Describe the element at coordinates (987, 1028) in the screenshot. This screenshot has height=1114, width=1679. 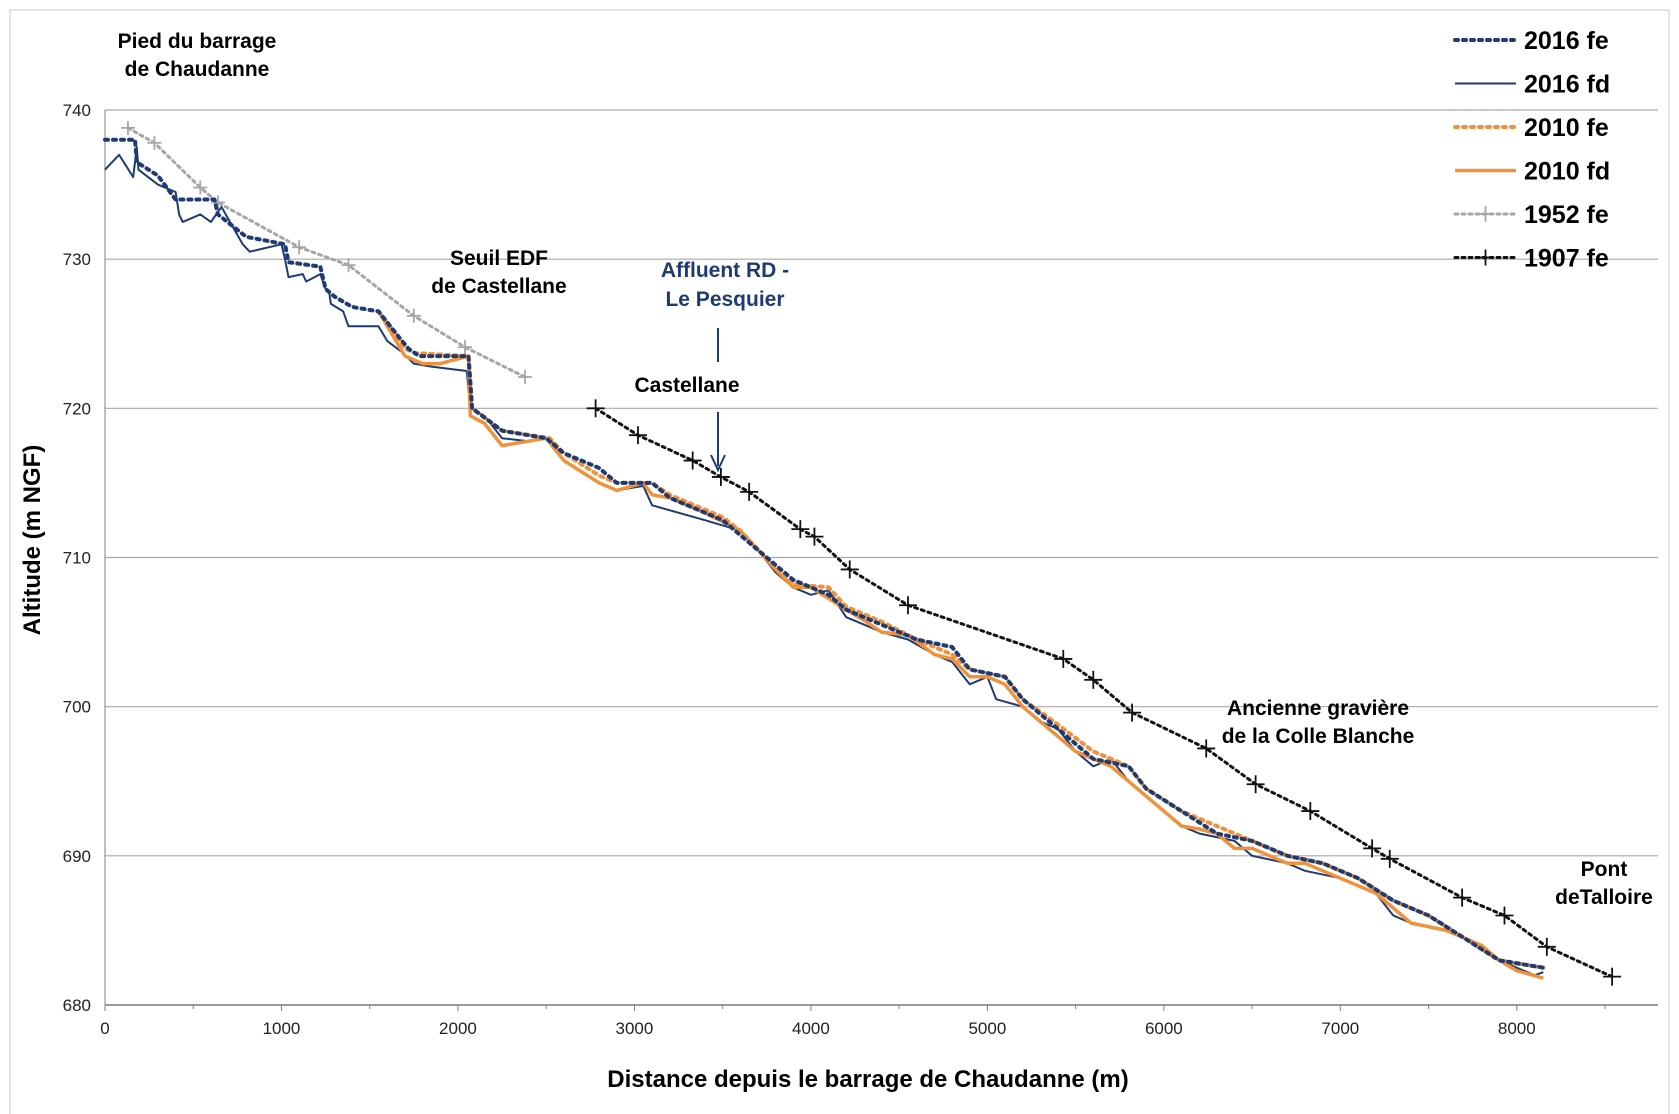
I see `x-tick-label: 5000` at that location.